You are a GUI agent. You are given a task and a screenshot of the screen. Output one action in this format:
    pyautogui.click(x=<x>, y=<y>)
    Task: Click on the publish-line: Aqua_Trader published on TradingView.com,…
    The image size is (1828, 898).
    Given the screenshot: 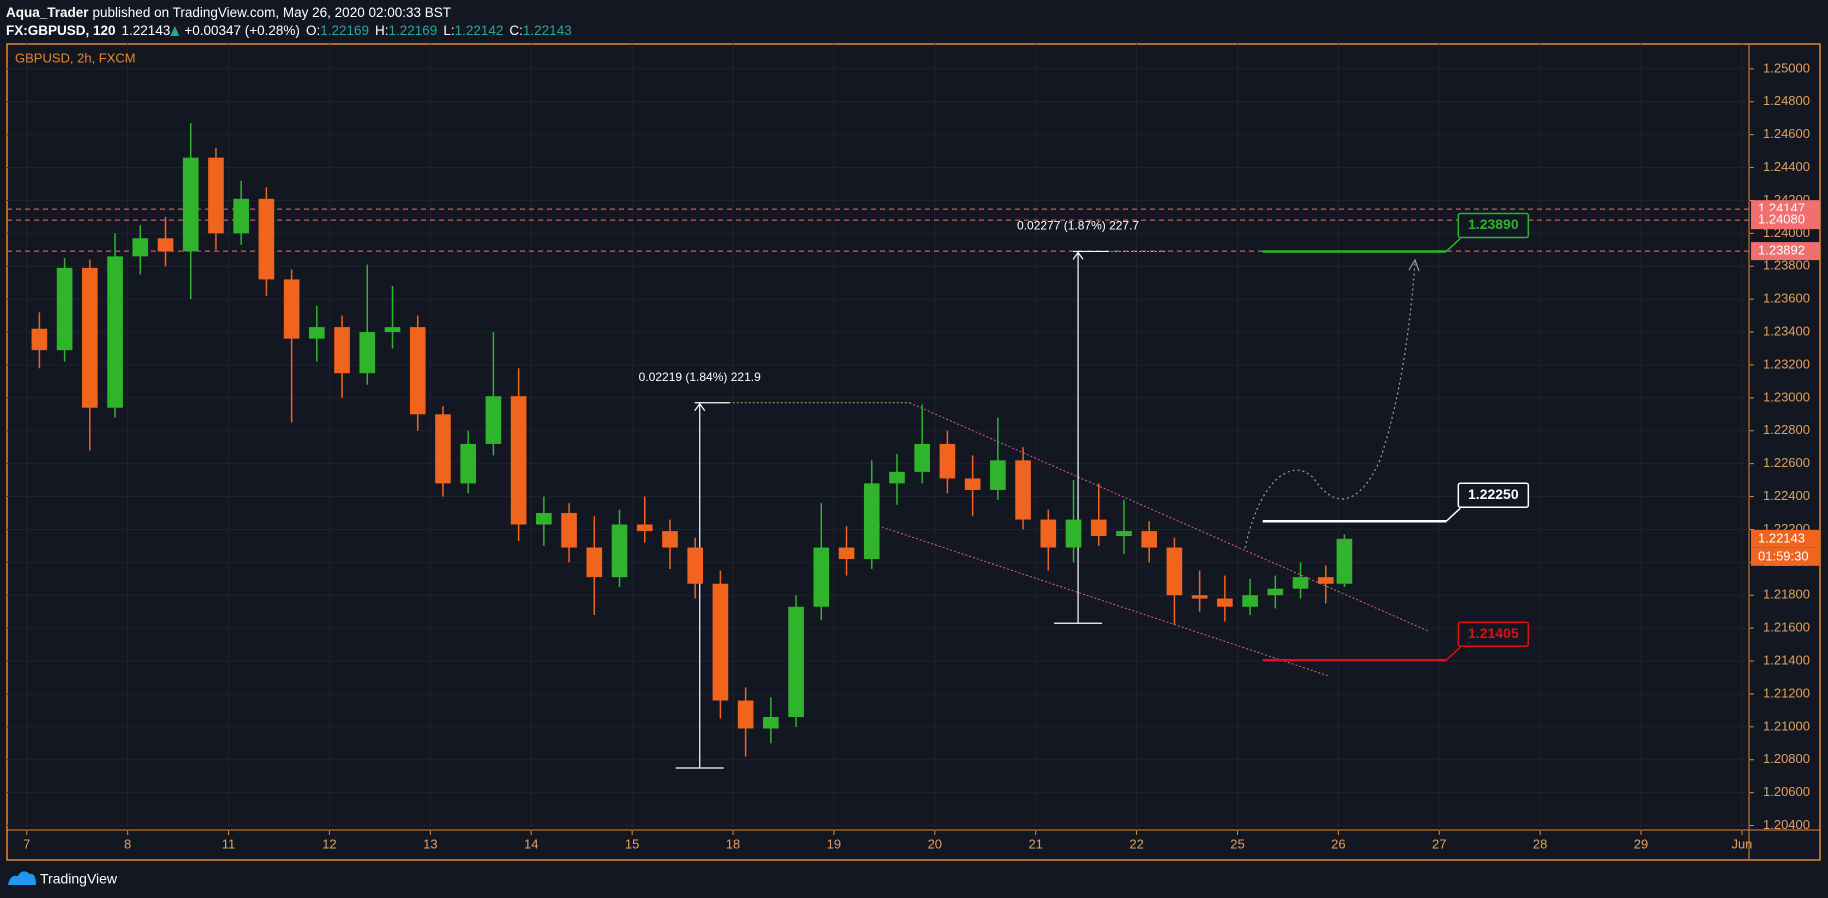 What is the action you would take?
    pyautogui.click(x=228, y=12)
    